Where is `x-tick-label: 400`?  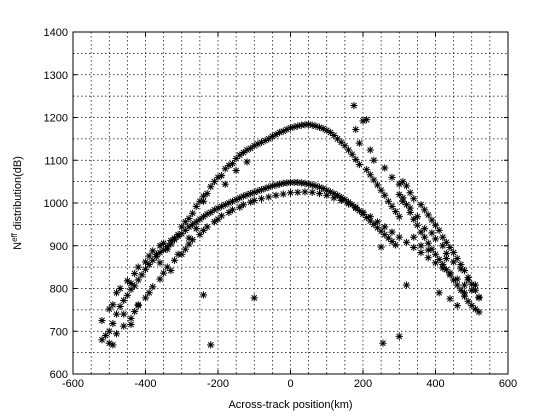
x-tick-label: 400 is located at coordinates (435, 384).